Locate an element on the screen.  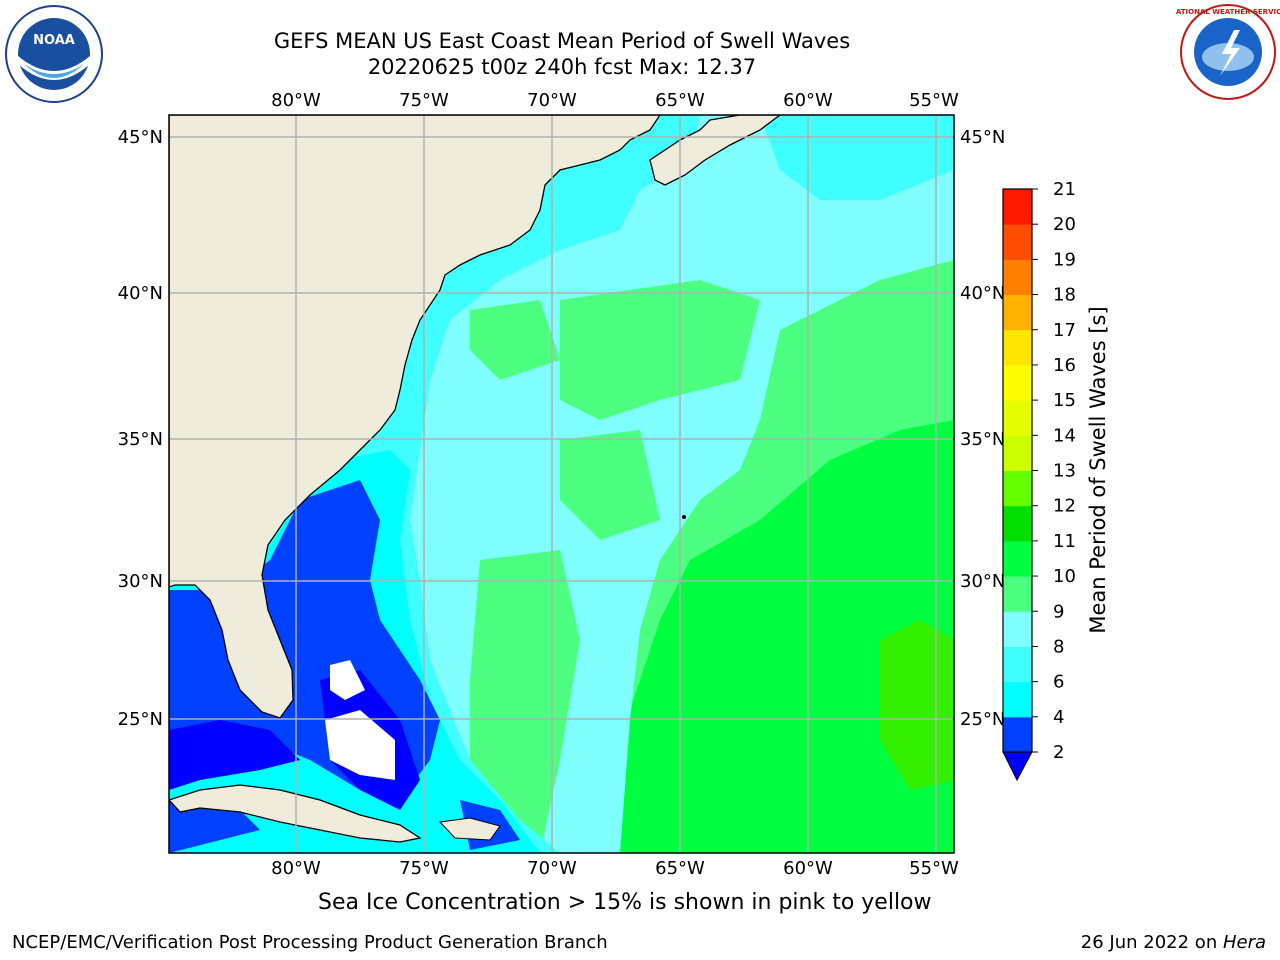
lat-label-right: 40°N is located at coordinates (982, 293).